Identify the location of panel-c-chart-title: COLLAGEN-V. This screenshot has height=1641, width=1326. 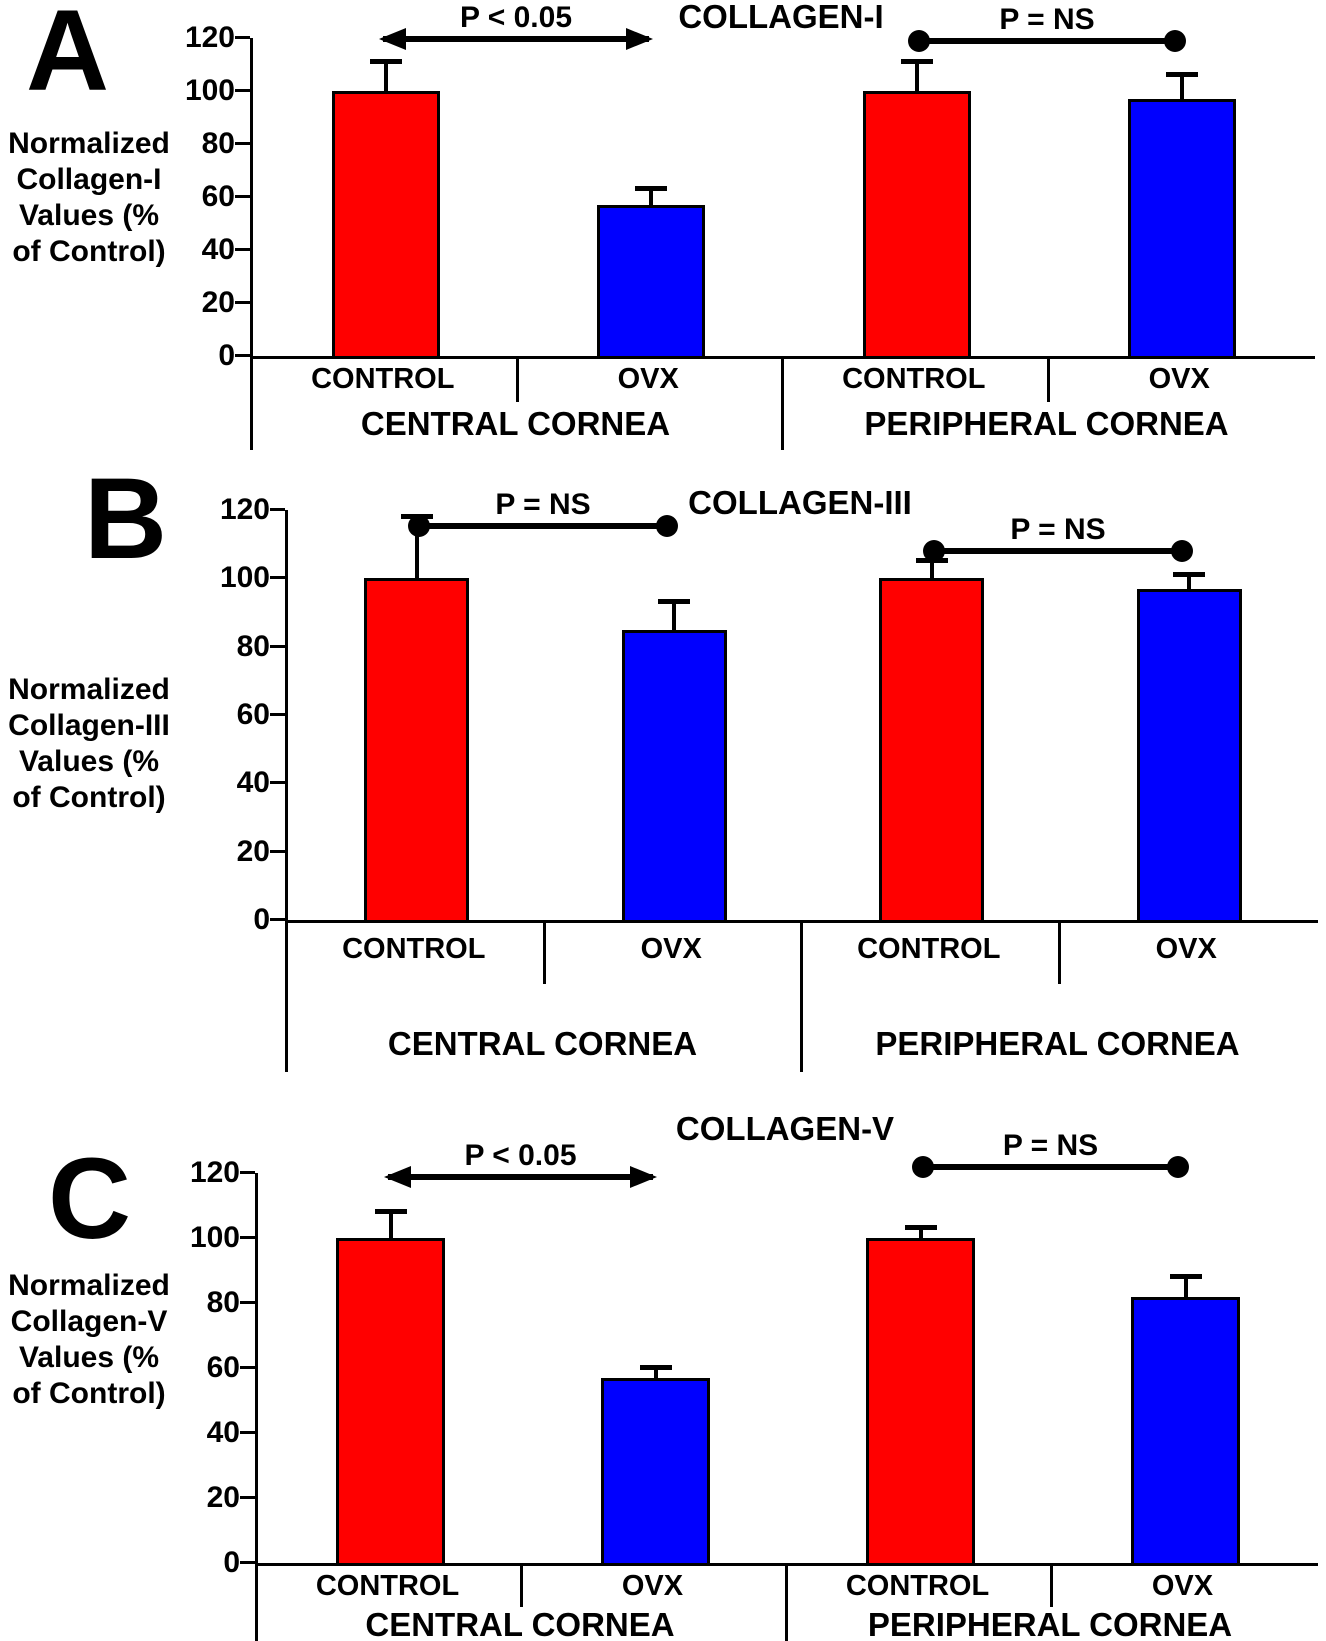
(785, 1128).